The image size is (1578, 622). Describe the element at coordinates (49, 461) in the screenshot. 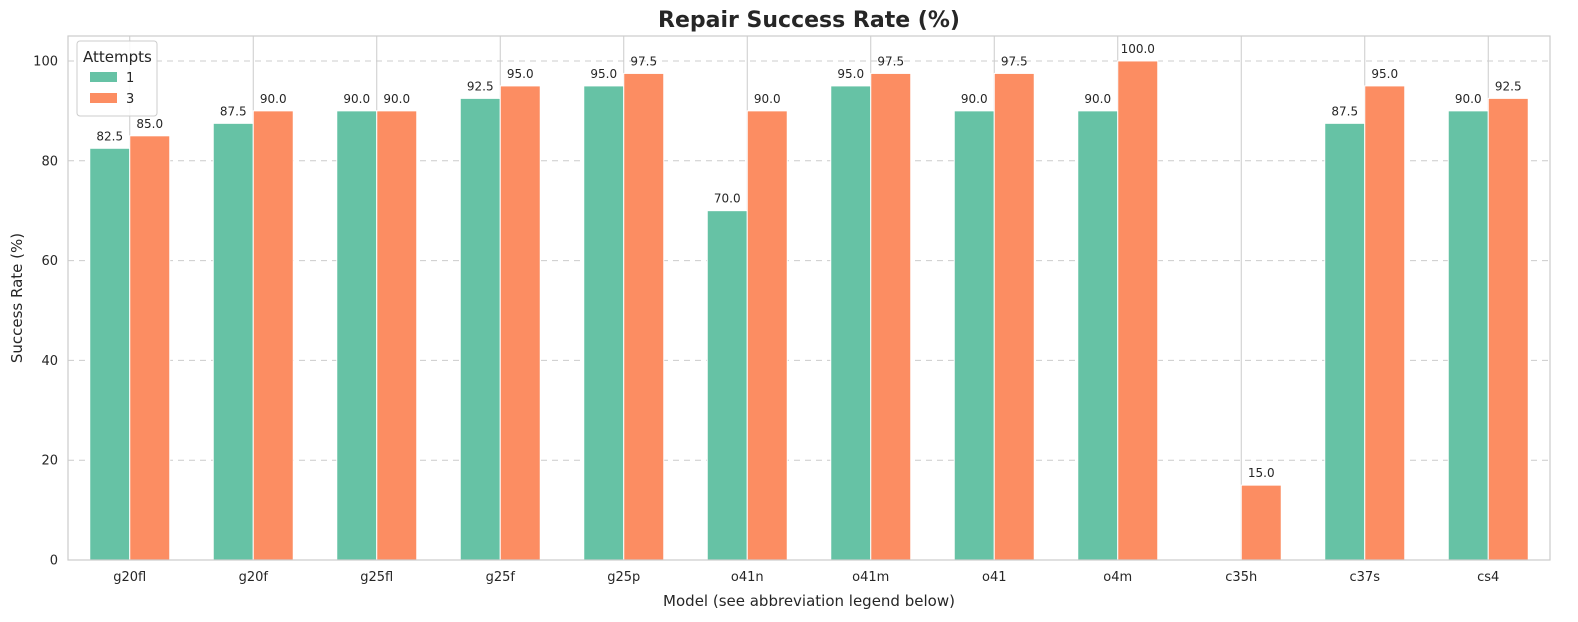

I see `y-tick-label: 20` at that location.